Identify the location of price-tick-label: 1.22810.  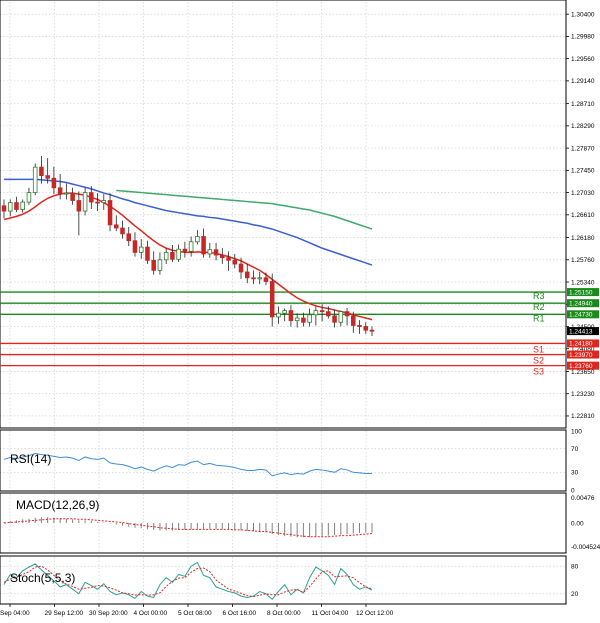
(583, 416).